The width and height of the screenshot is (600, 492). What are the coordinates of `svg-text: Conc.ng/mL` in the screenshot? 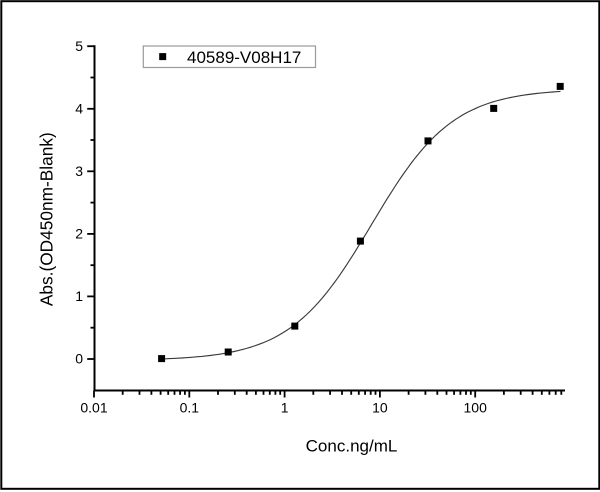 It's located at (352, 445).